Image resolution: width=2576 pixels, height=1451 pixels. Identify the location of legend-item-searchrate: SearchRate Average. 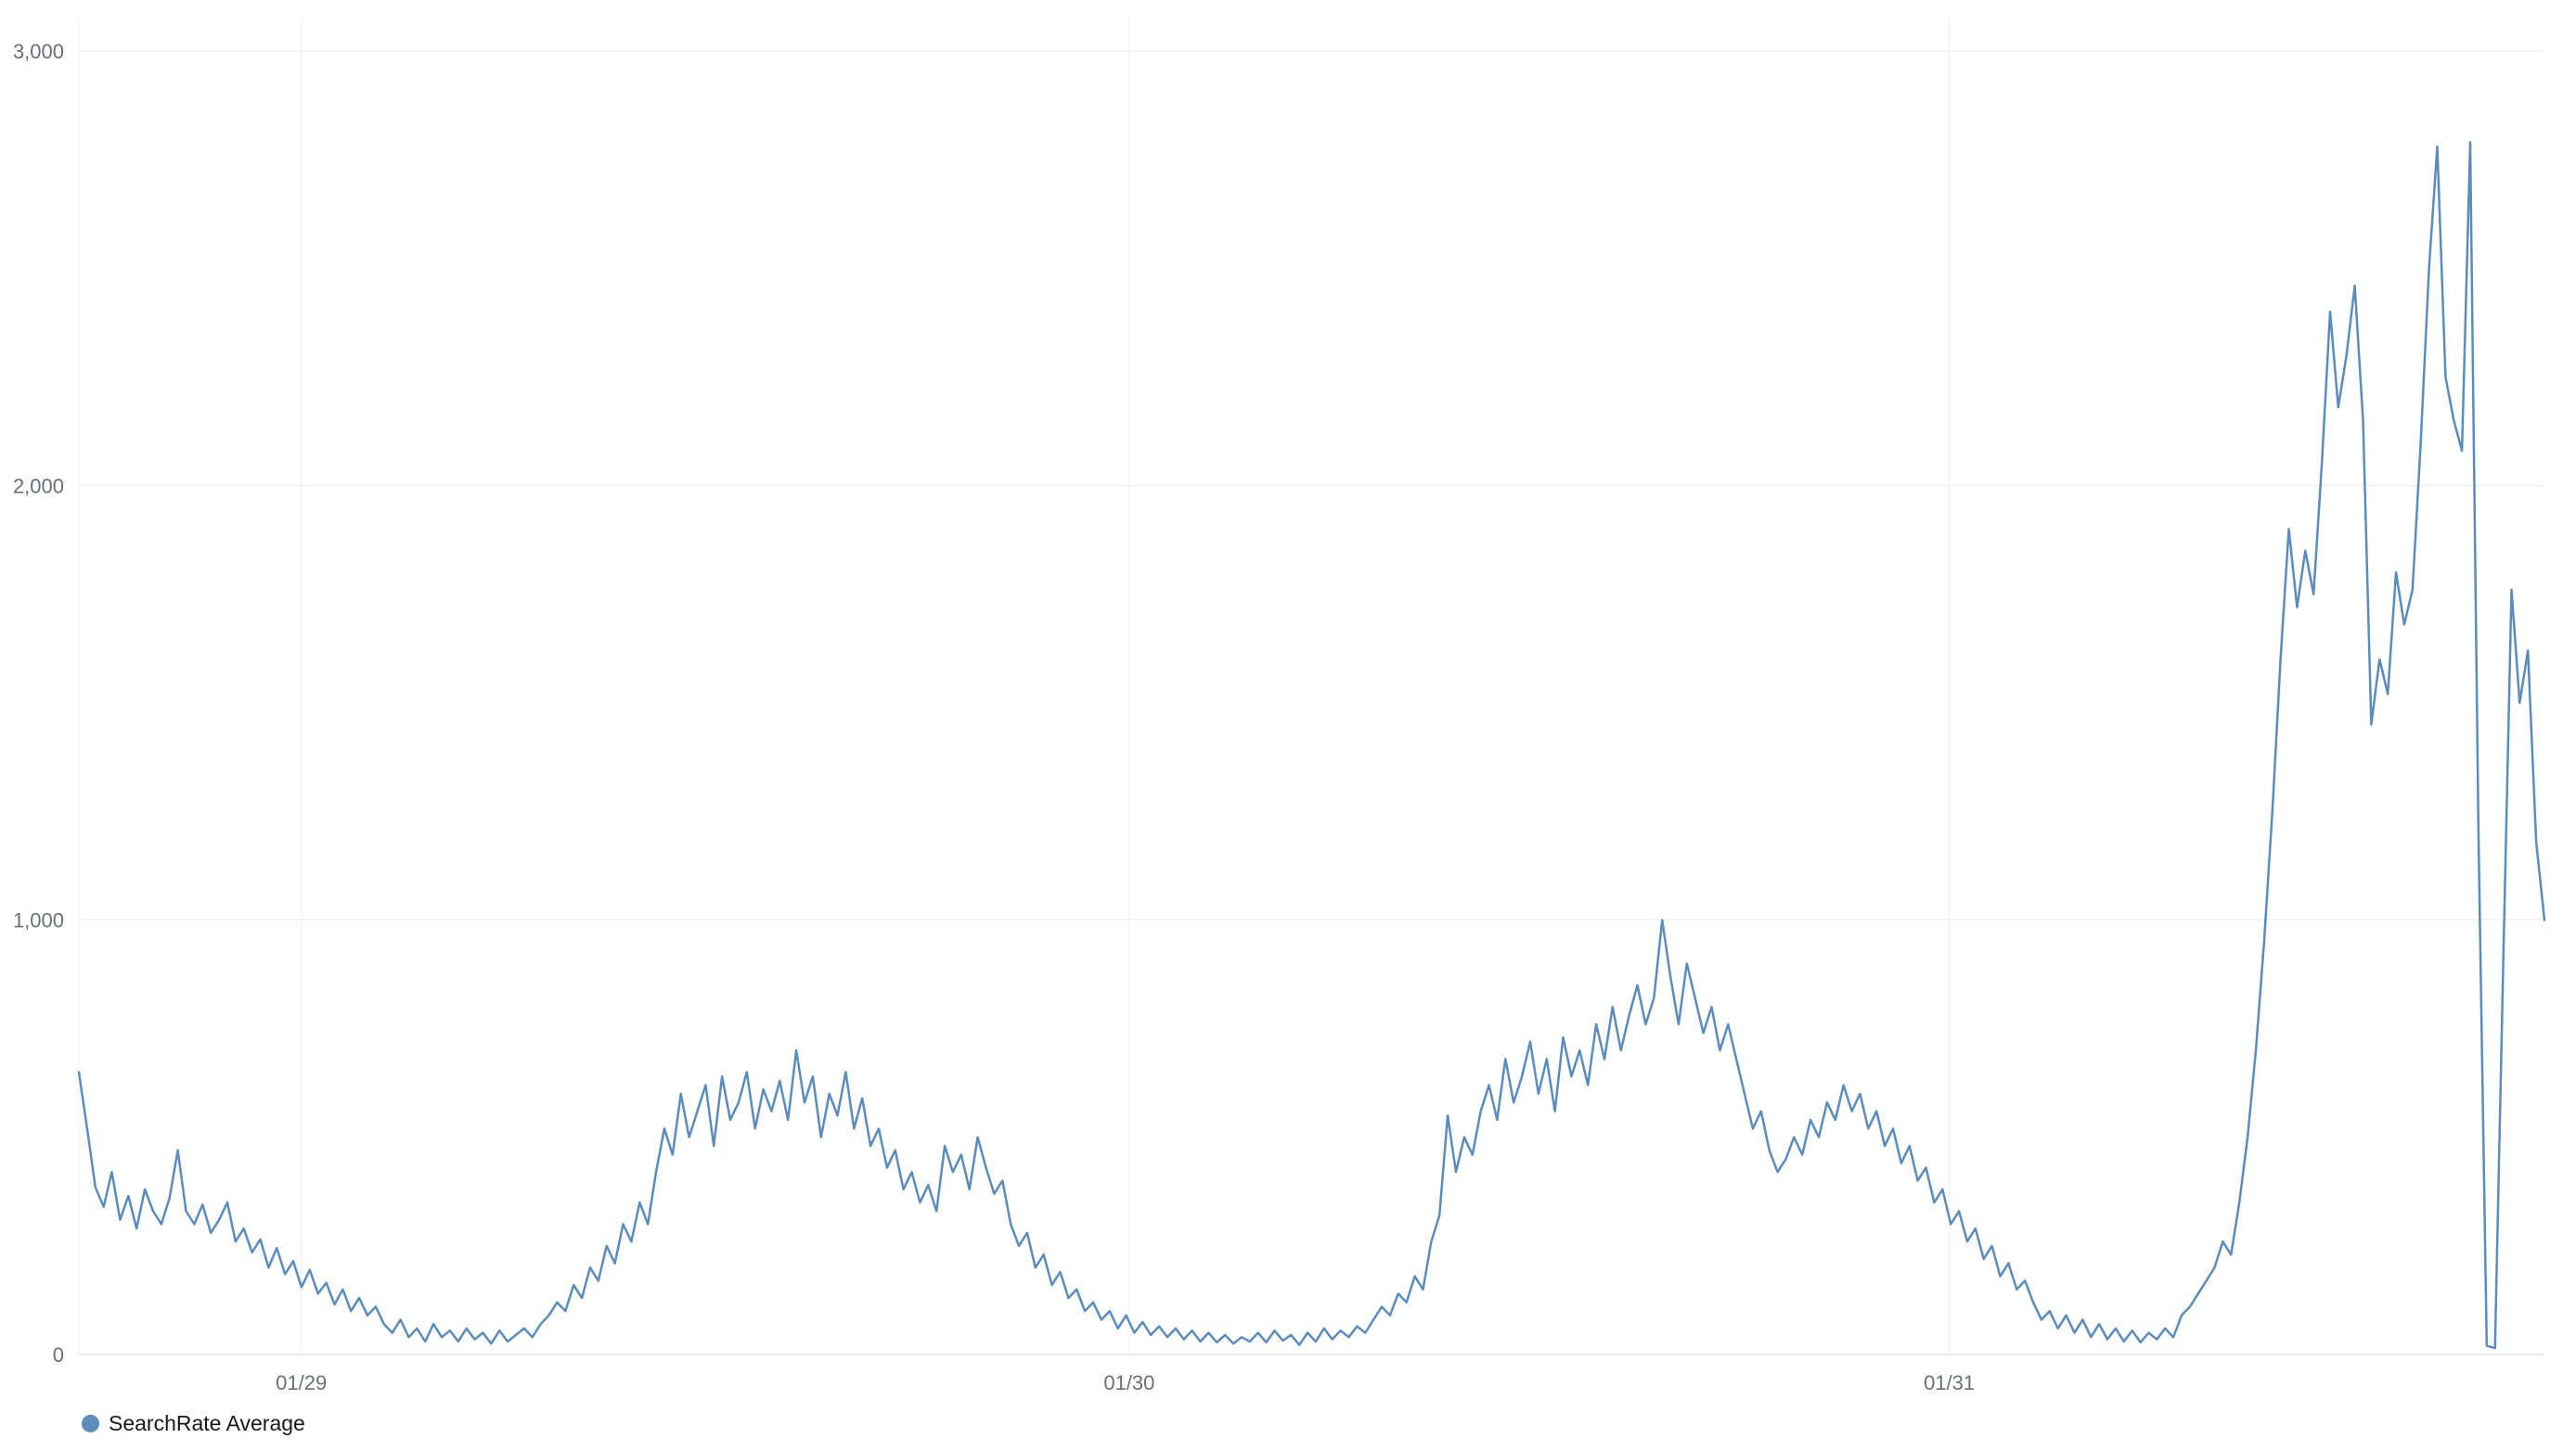
(193, 1423).